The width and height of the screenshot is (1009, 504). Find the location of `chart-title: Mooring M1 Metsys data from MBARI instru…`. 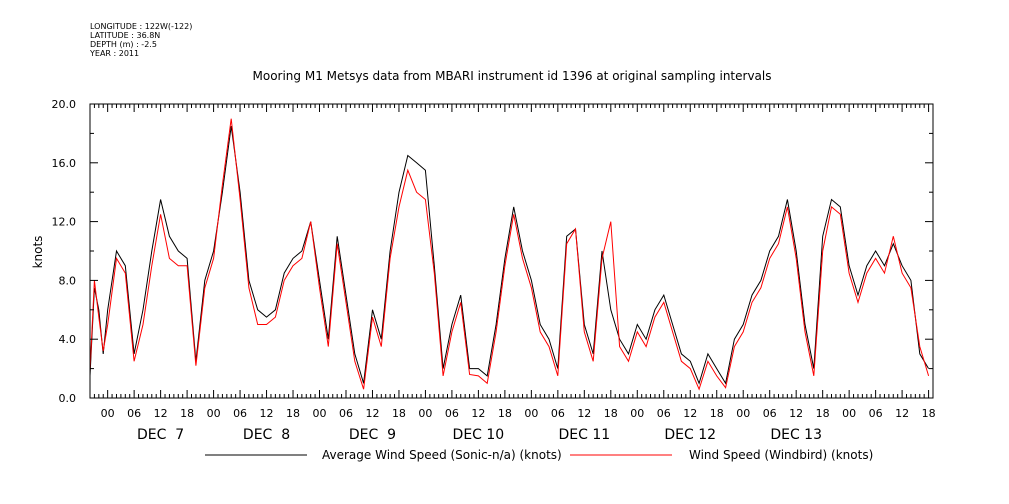

chart-title: Mooring M1 Metsys data from MBARI instru… is located at coordinates (512, 76).